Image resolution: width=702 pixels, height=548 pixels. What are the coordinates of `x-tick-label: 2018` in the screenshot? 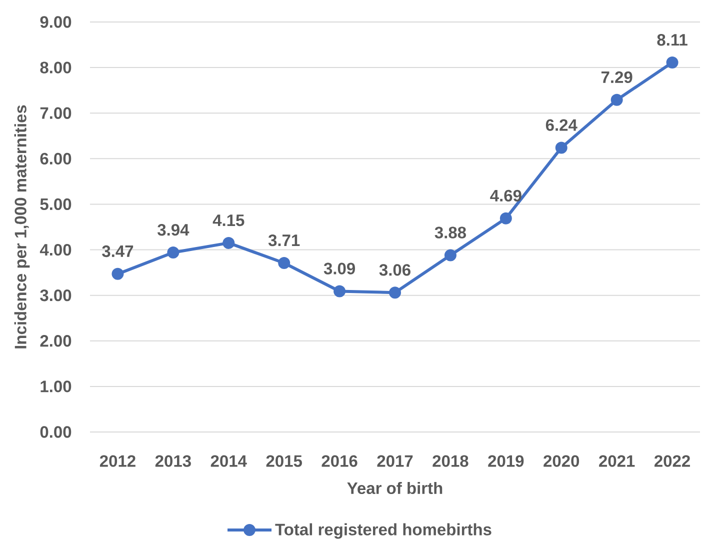 It's located at (450, 461).